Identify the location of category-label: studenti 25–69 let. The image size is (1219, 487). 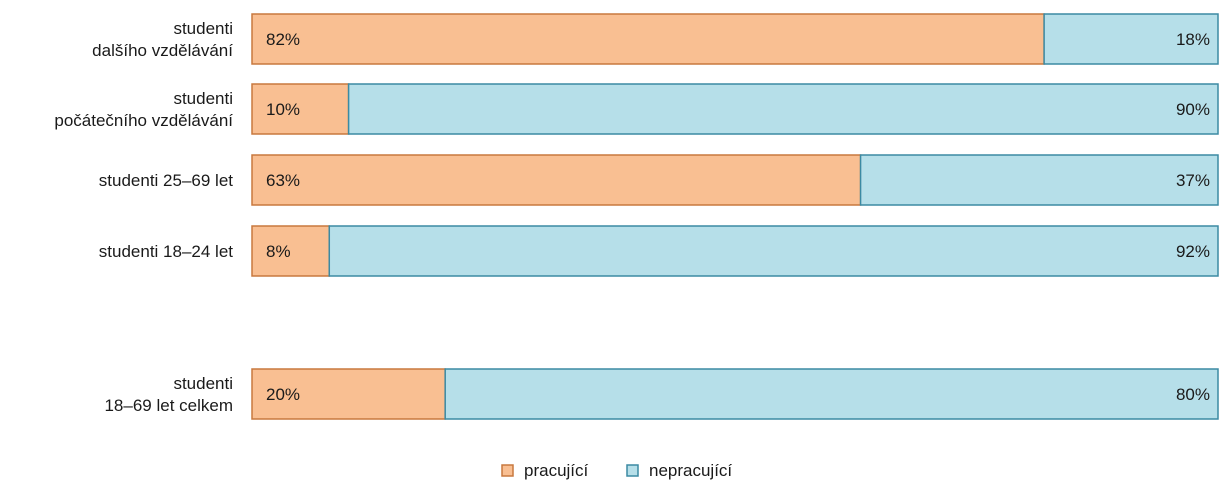
(166, 180).